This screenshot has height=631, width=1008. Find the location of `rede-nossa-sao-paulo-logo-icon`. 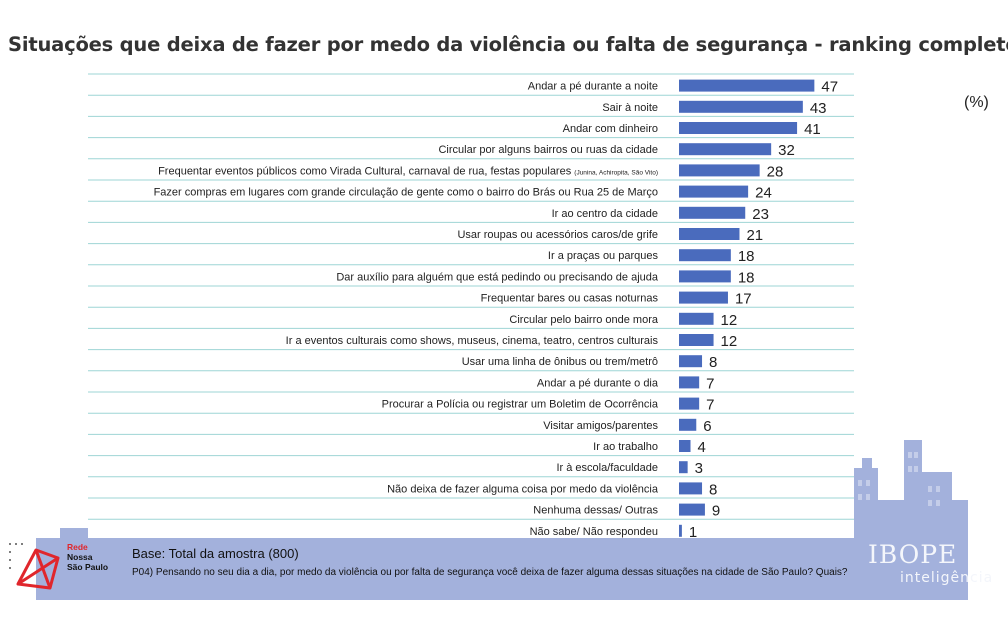

rede-nossa-sao-paulo-logo-icon is located at coordinates (34, 566).